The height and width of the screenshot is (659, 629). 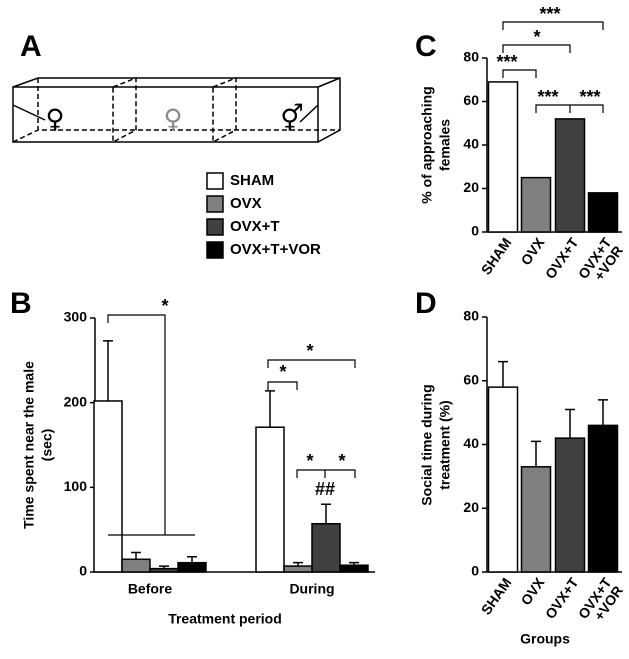 What do you see at coordinates (31, 46) in the screenshot?
I see `panel-letter: A` at bounding box center [31, 46].